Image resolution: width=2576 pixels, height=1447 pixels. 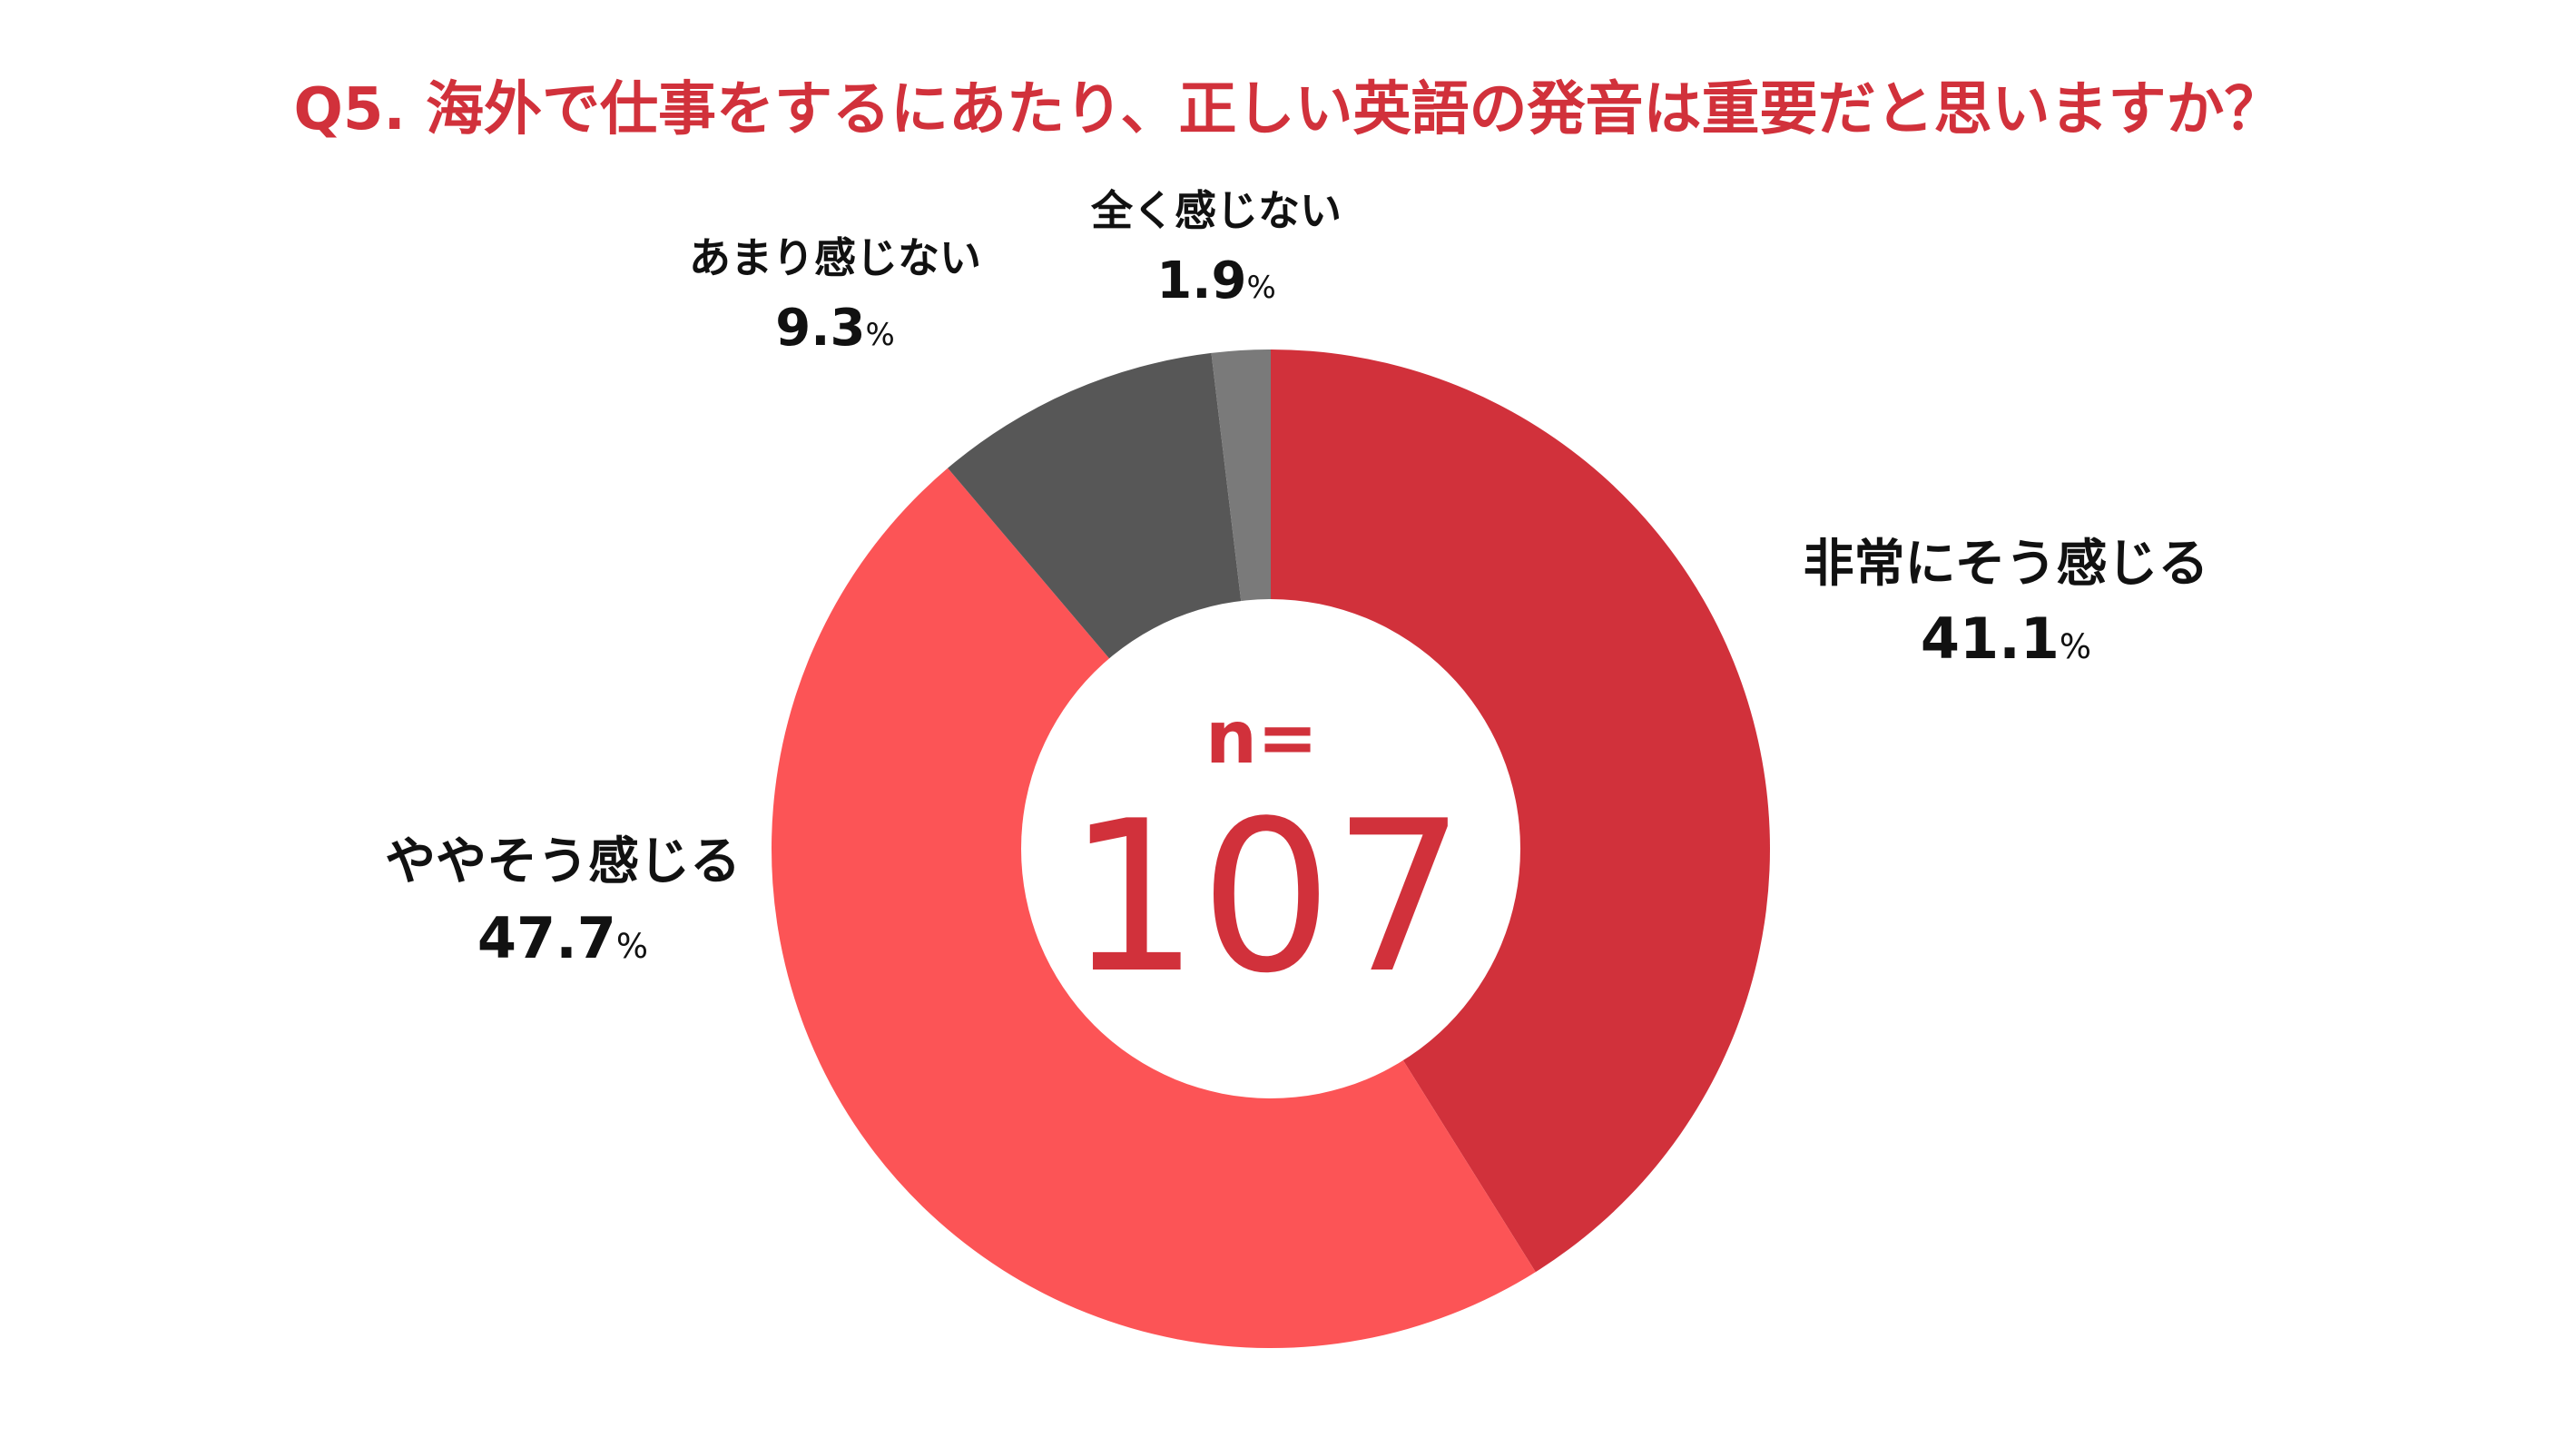 What do you see at coordinates (563, 861) in the screenshot?
I see `slice-label-2: ややそう感じる` at bounding box center [563, 861].